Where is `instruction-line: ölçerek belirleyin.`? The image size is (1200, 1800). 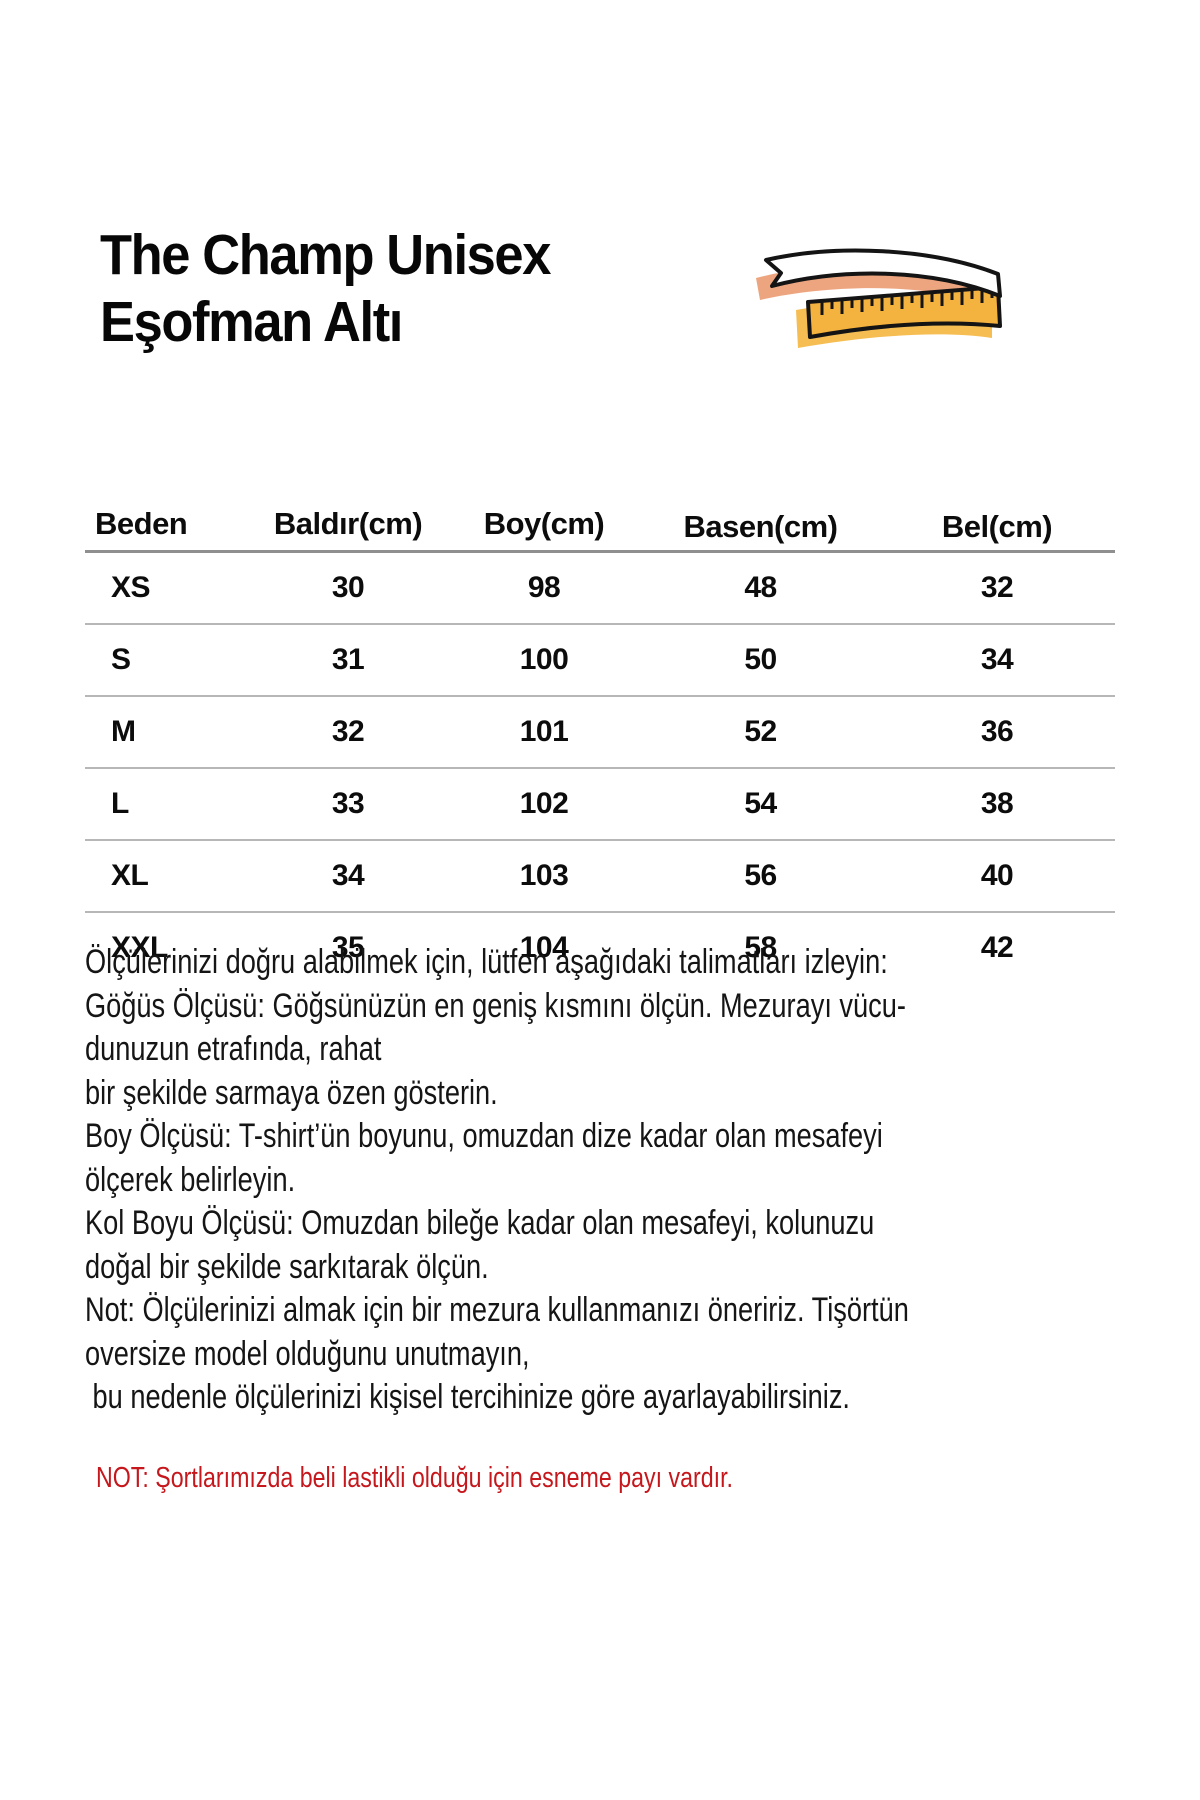 instruction-line: ölçerek belirleyin. is located at coordinates (190, 1179).